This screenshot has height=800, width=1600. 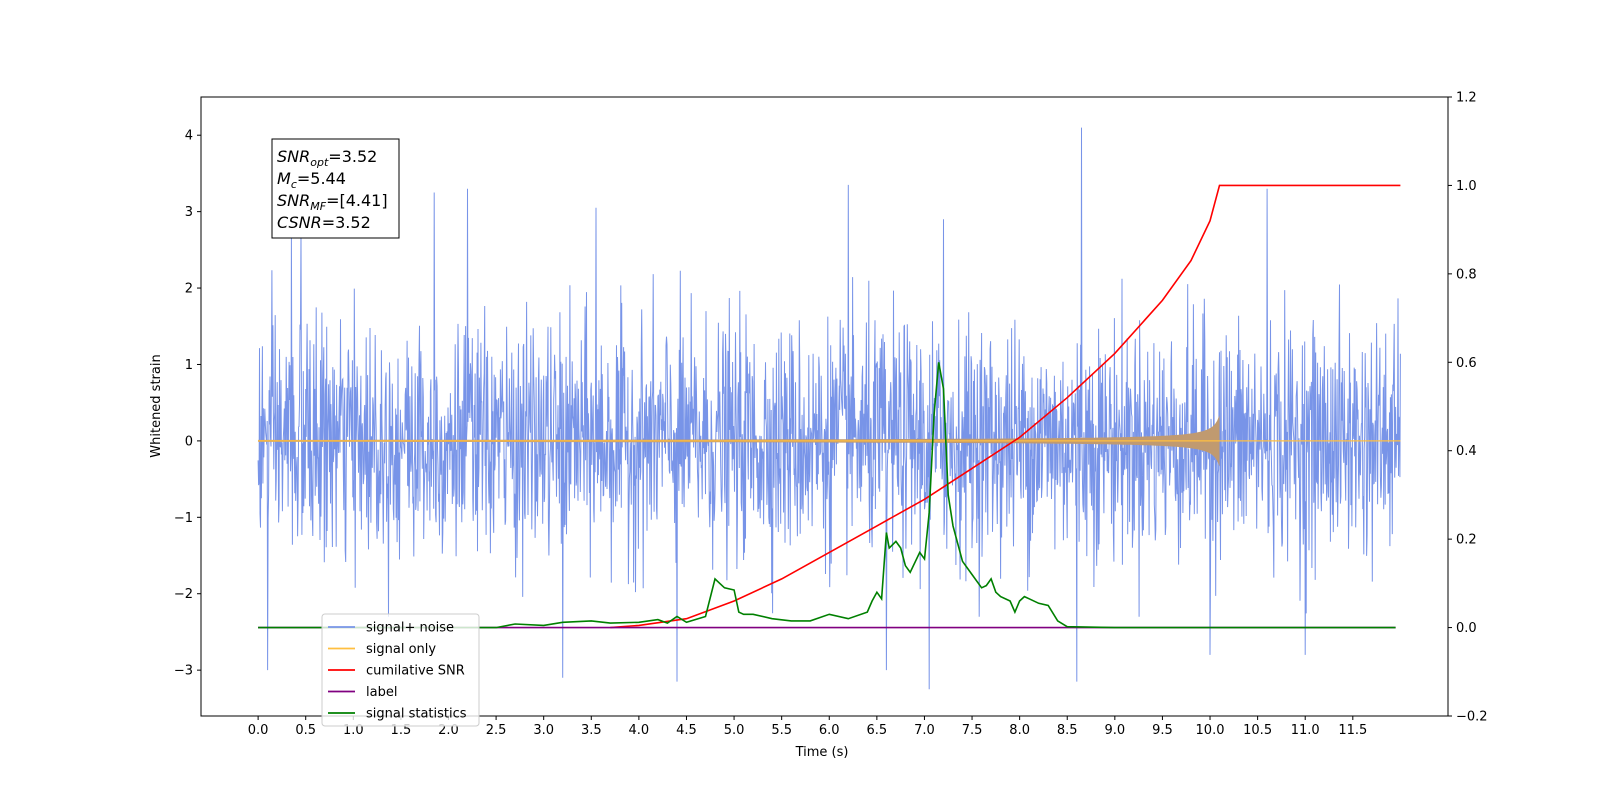 What do you see at coordinates (877, 730) in the screenshot?
I see `x-tick-label: 6.5` at bounding box center [877, 730].